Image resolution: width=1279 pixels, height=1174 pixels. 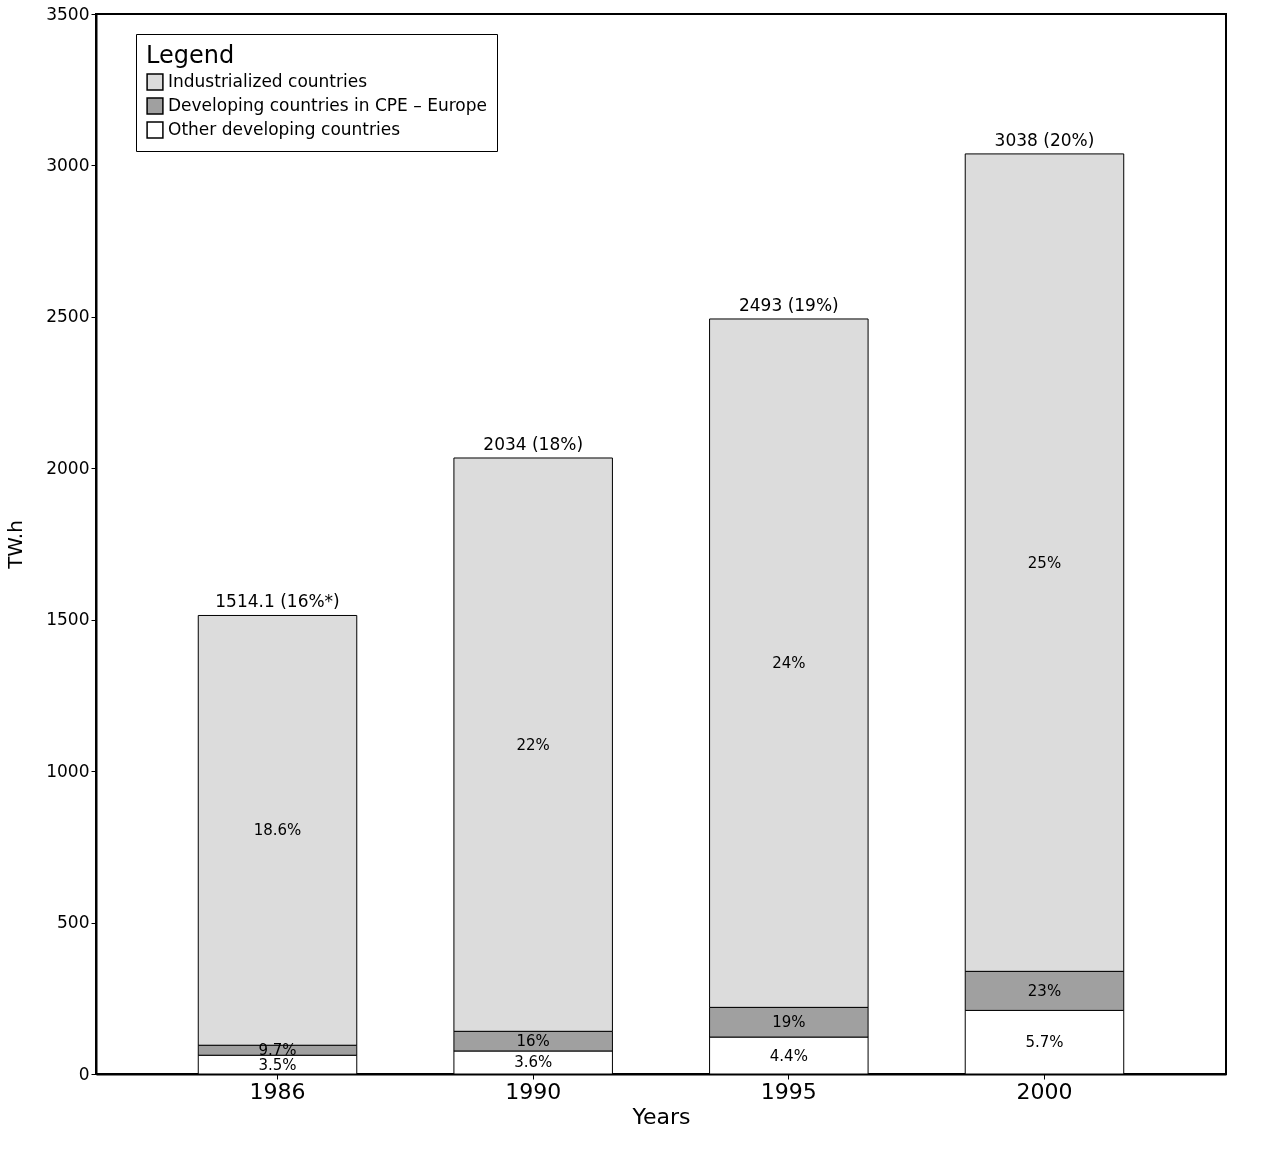 What do you see at coordinates (327, 105) in the screenshot?
I see `legend-label: Developing countries in CPE – Europe` at bounding box center [327, 105].